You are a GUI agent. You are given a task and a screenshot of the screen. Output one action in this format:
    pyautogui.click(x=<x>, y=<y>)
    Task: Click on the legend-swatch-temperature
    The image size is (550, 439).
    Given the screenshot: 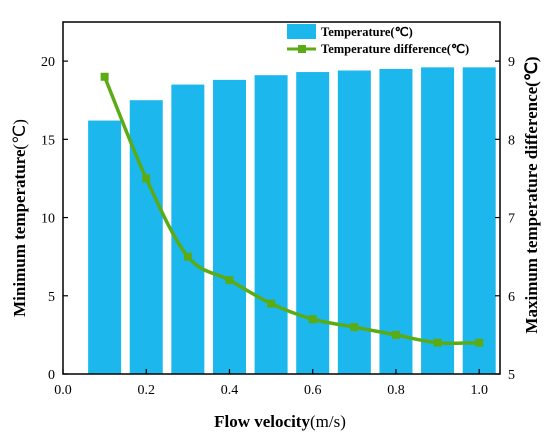 What is the action you would take?
    pyautogui.click(x=301, y=31)
    